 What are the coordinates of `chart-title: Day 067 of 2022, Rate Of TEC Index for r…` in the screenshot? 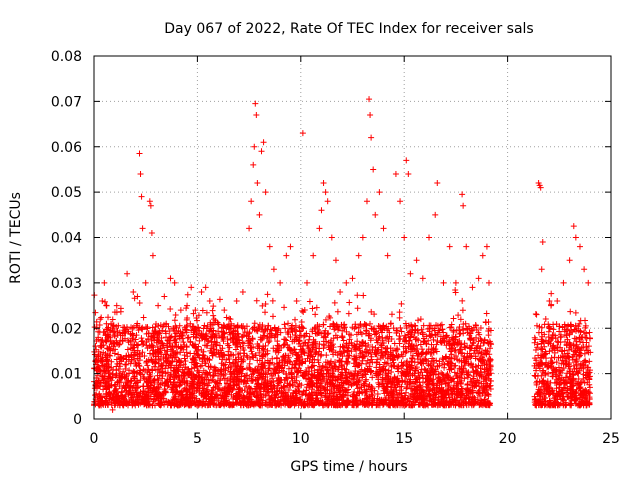 It's located at (348, 29).